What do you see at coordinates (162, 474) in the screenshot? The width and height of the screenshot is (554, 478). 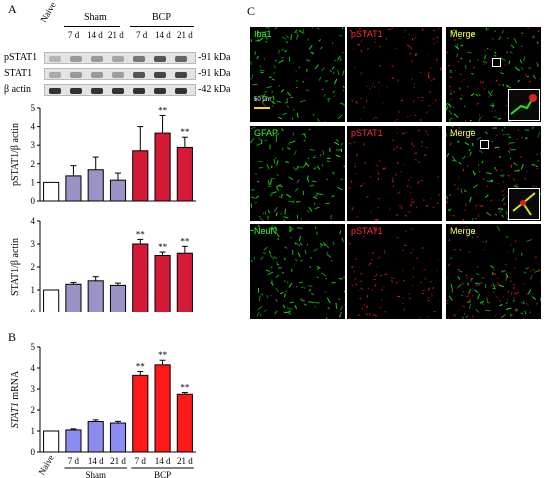 I see `group-label-bcp: BCP` at bounding box center [162, 474].